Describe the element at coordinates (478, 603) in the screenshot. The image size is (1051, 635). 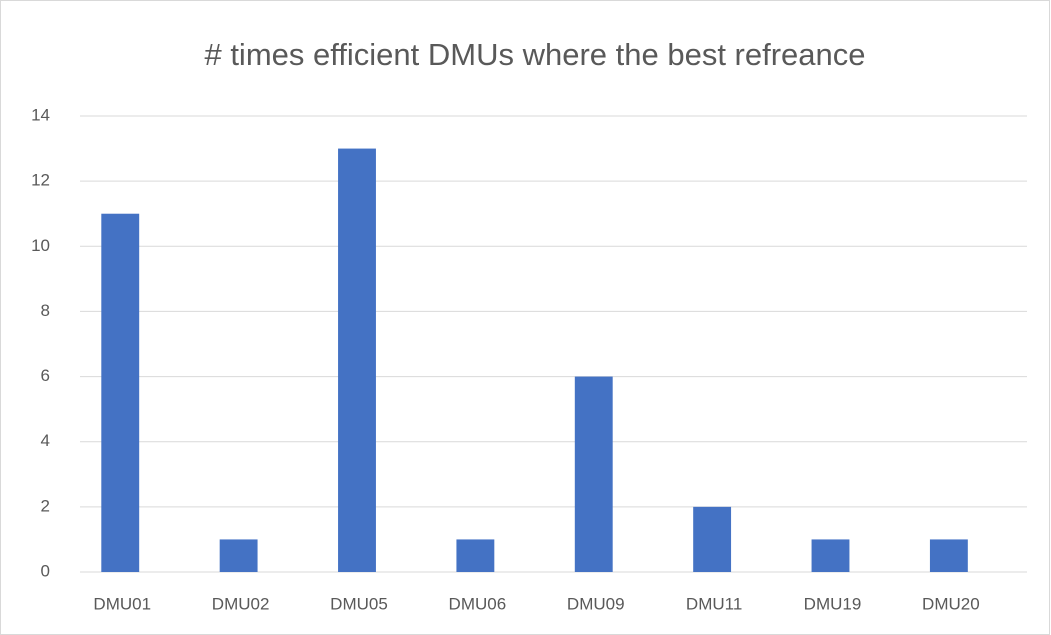
I see `x-tick-label: DMU06` at that location.